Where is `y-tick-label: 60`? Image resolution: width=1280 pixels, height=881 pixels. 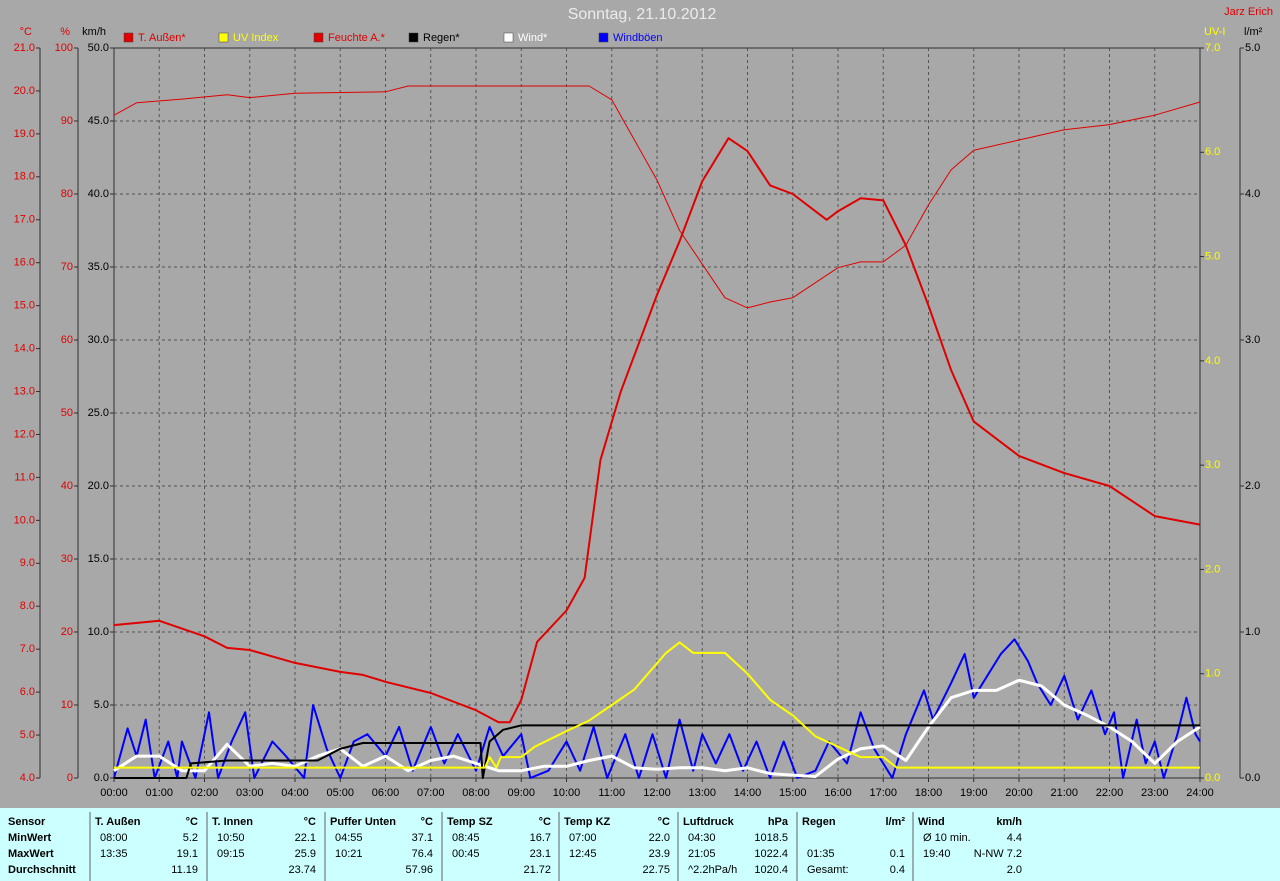
y-tick-label: 60 is located at coordinates (67, 340).